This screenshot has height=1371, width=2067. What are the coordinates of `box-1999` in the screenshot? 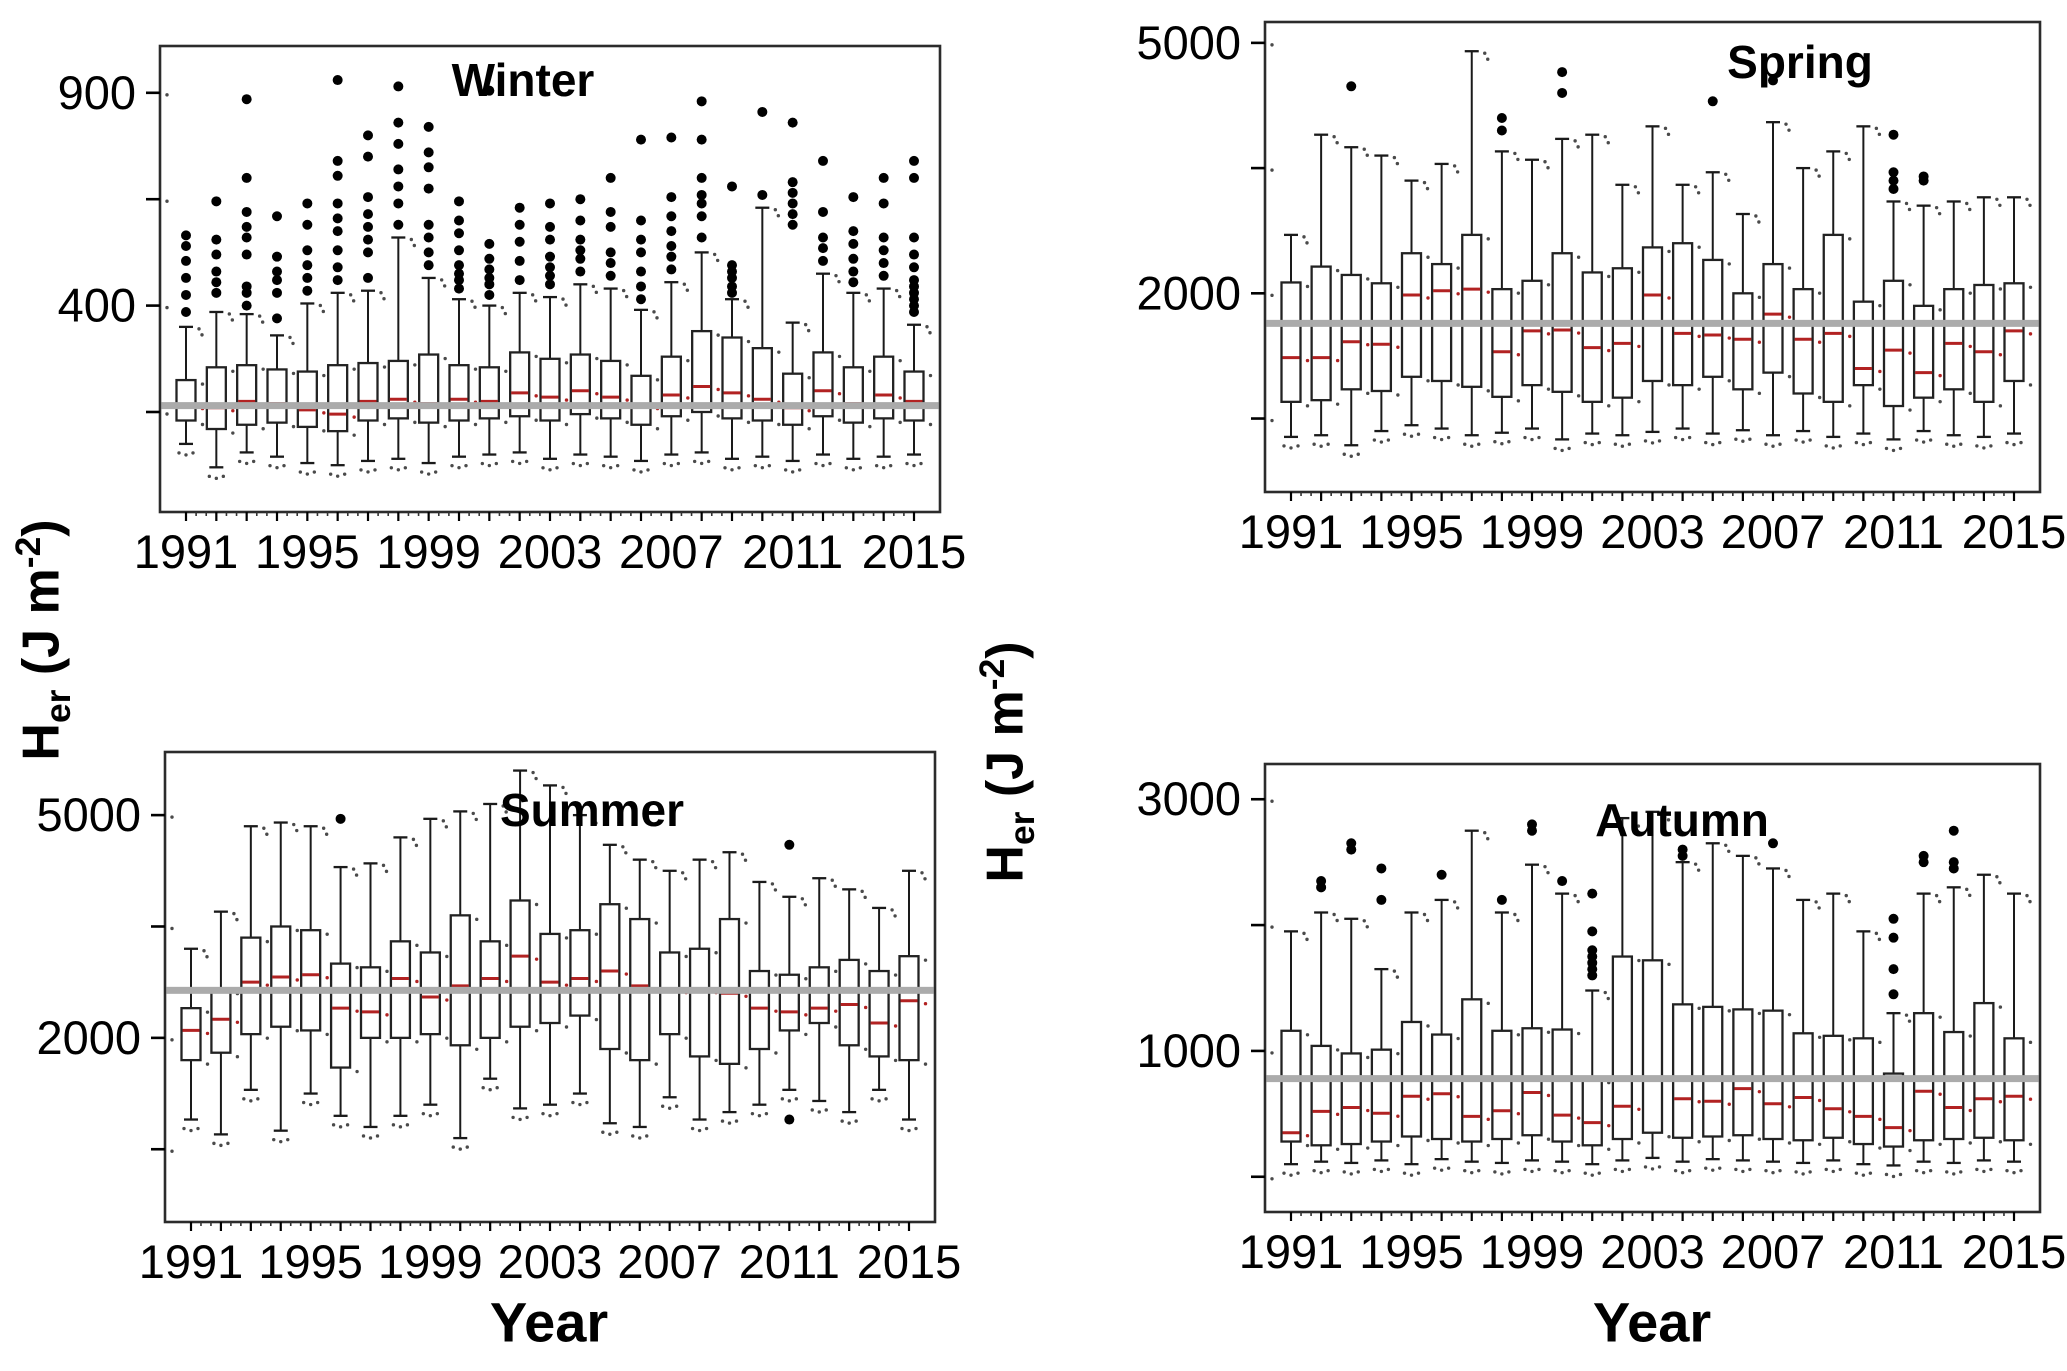 It's located at (432, 376).